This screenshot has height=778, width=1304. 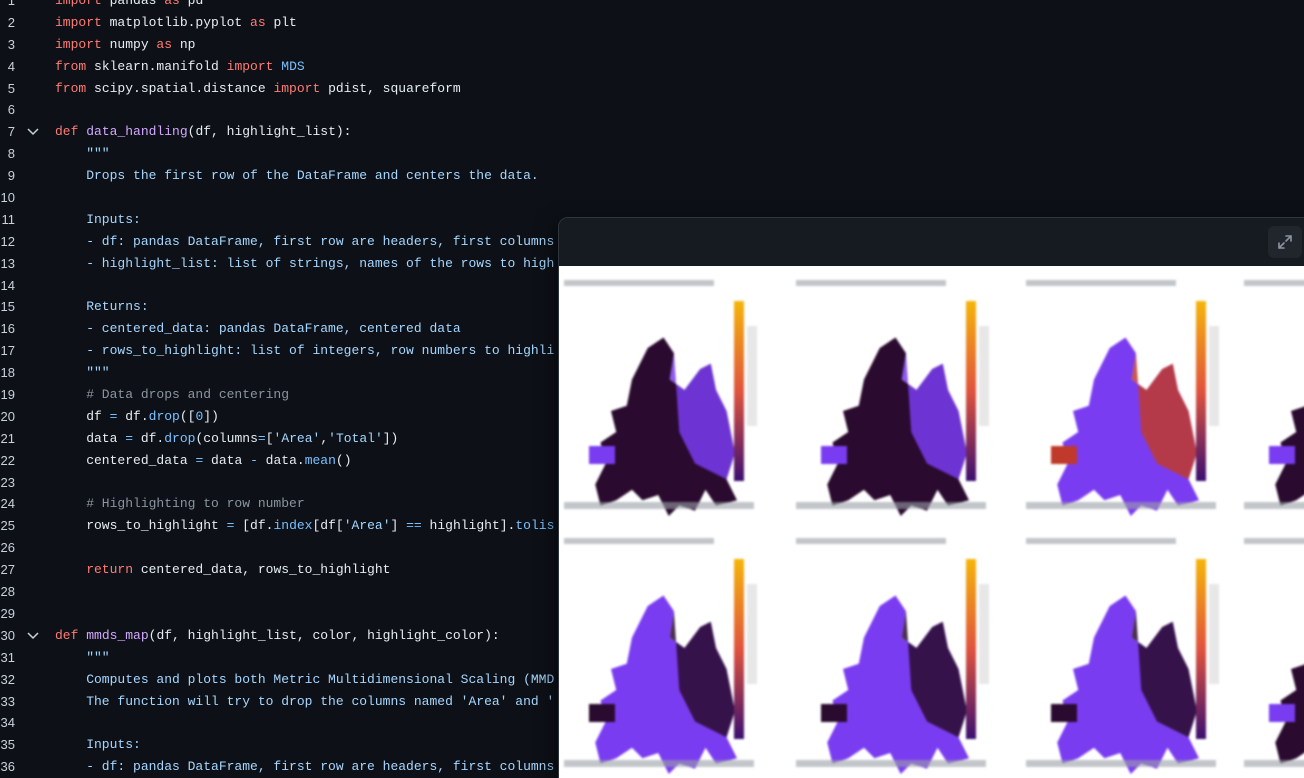 I want to click on line-number: 9, so click(x=11, y=176).